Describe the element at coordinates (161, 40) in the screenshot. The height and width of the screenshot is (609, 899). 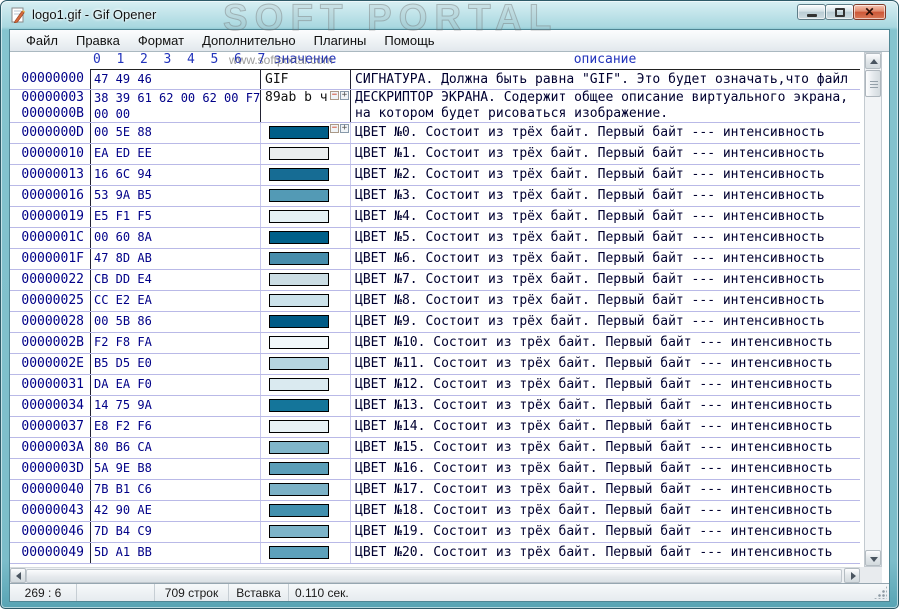
I see `menu-item-2: Формат` at that location.